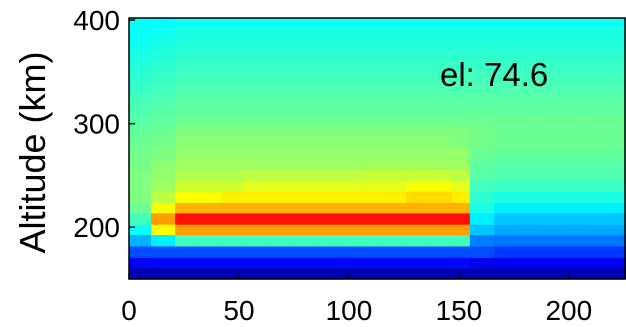  I want to click on x-tick-label: 100, so click(349, 310).